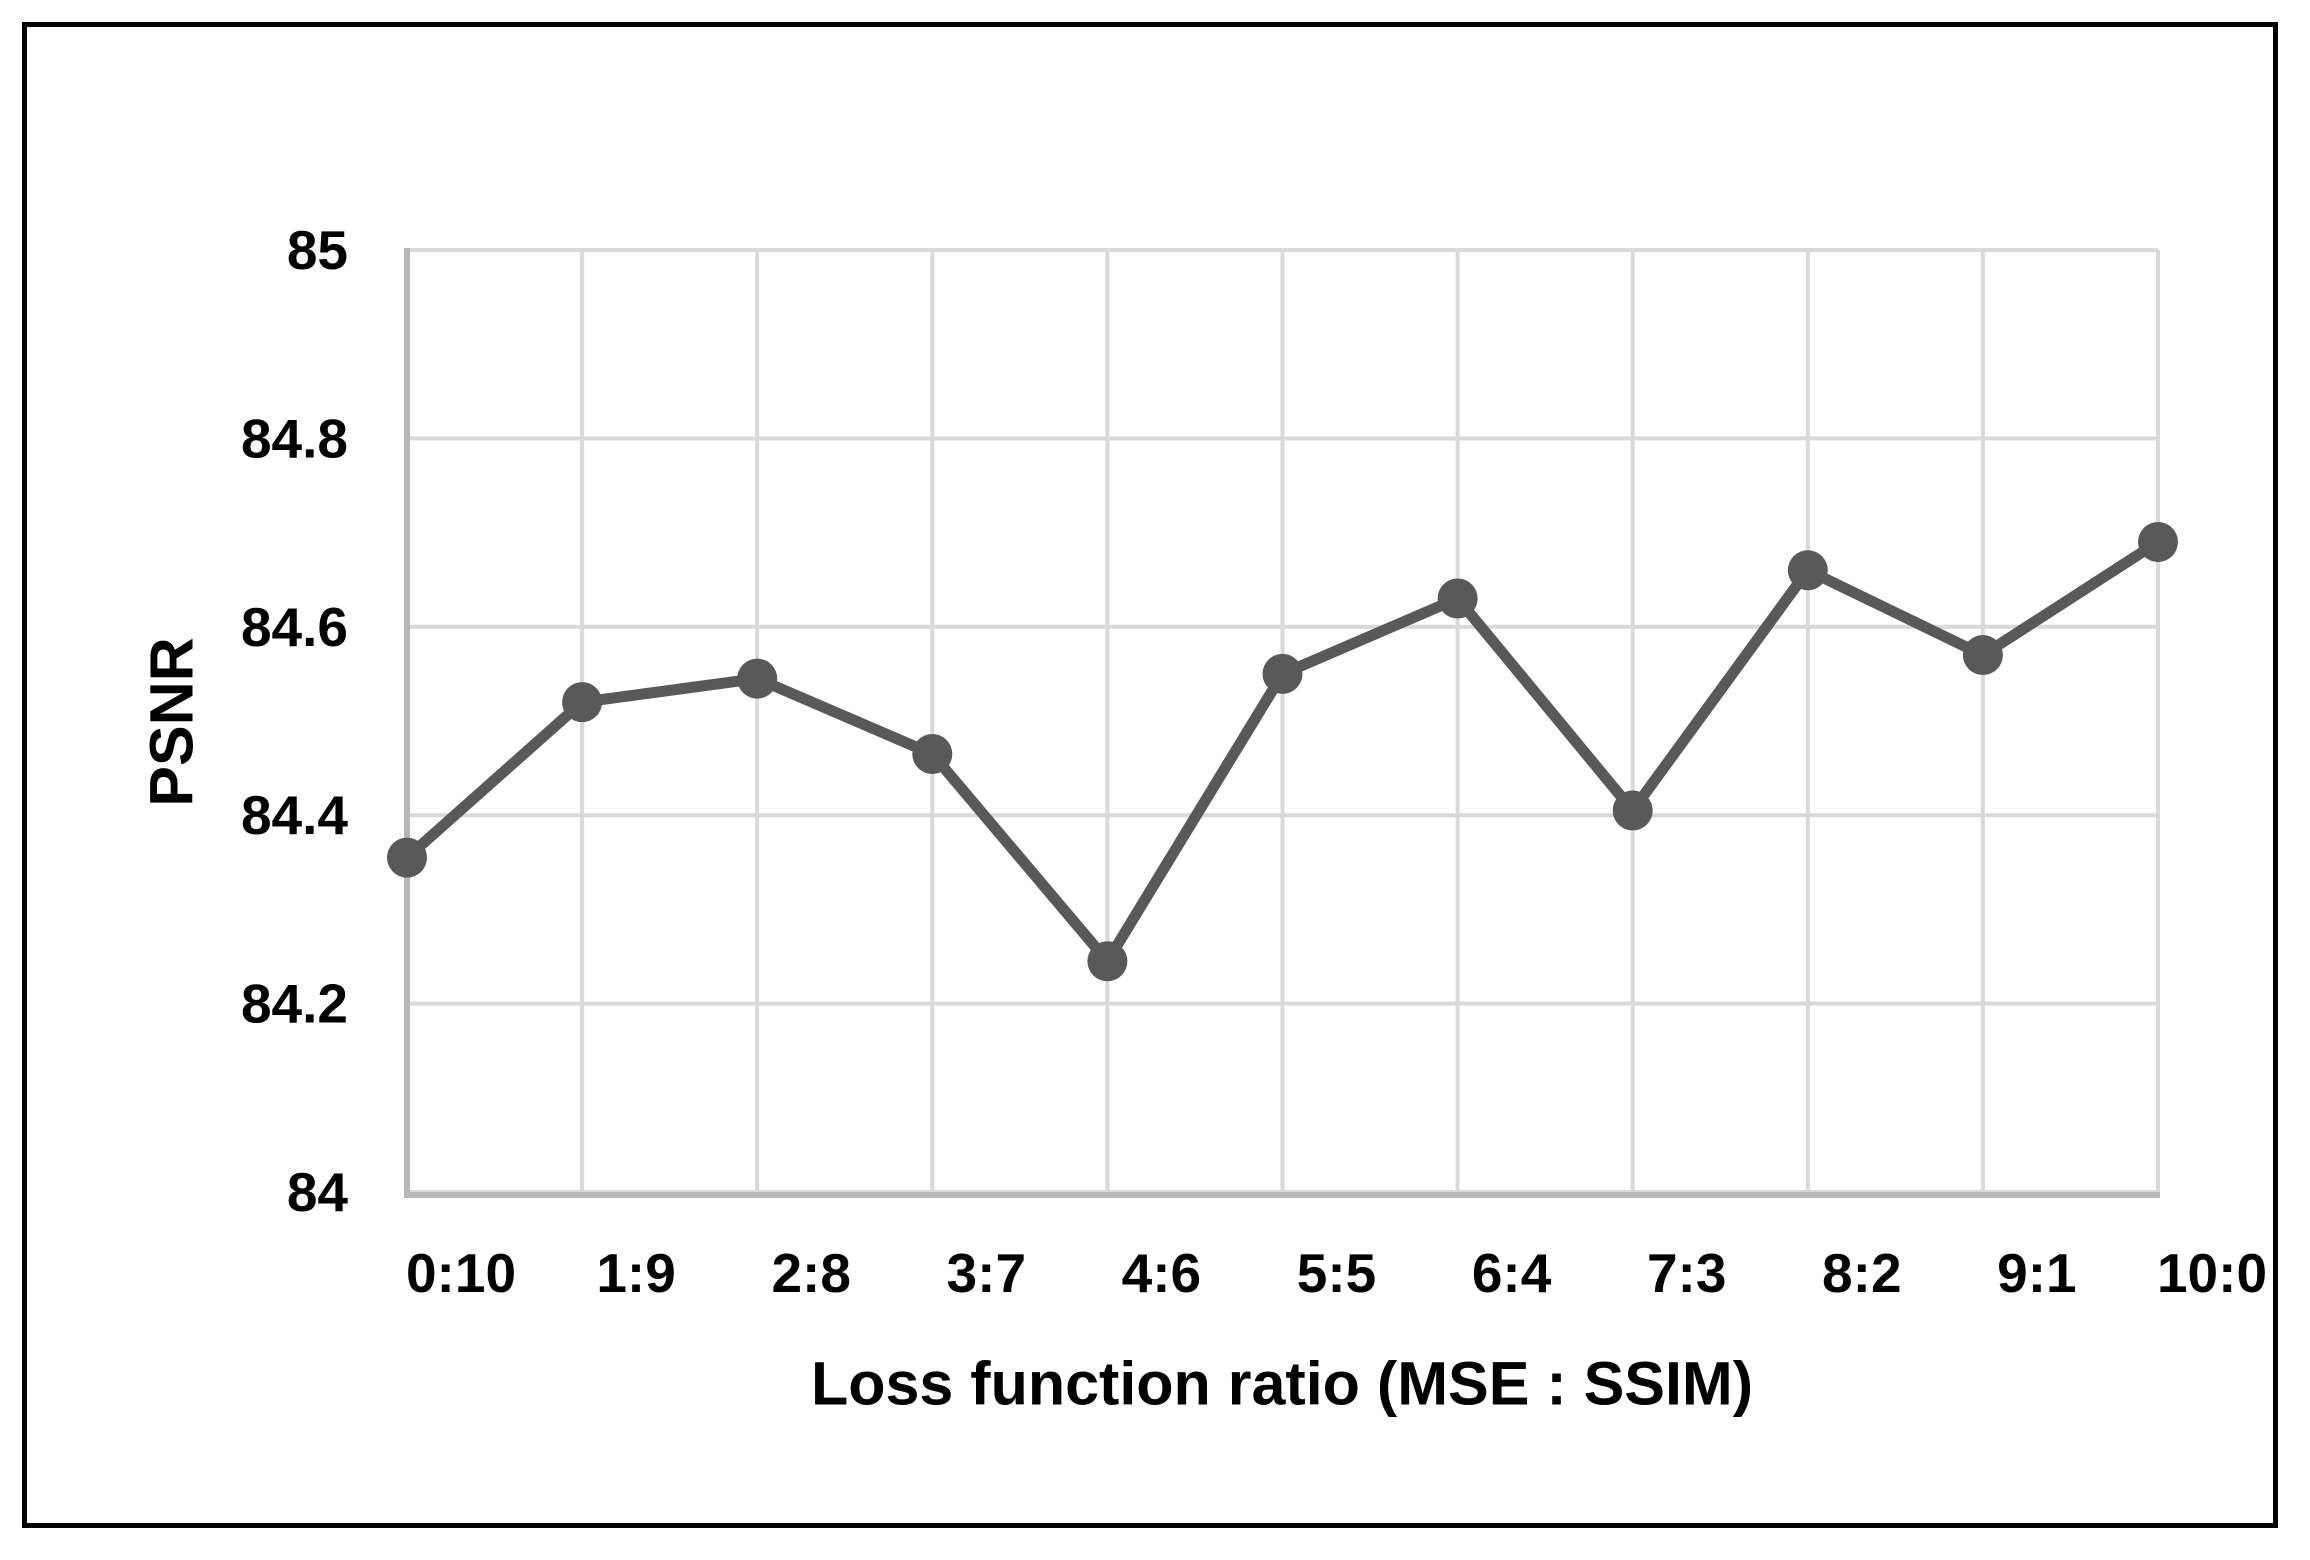  I want to click on x-tick-label: 0:10, so click(461, 1273).